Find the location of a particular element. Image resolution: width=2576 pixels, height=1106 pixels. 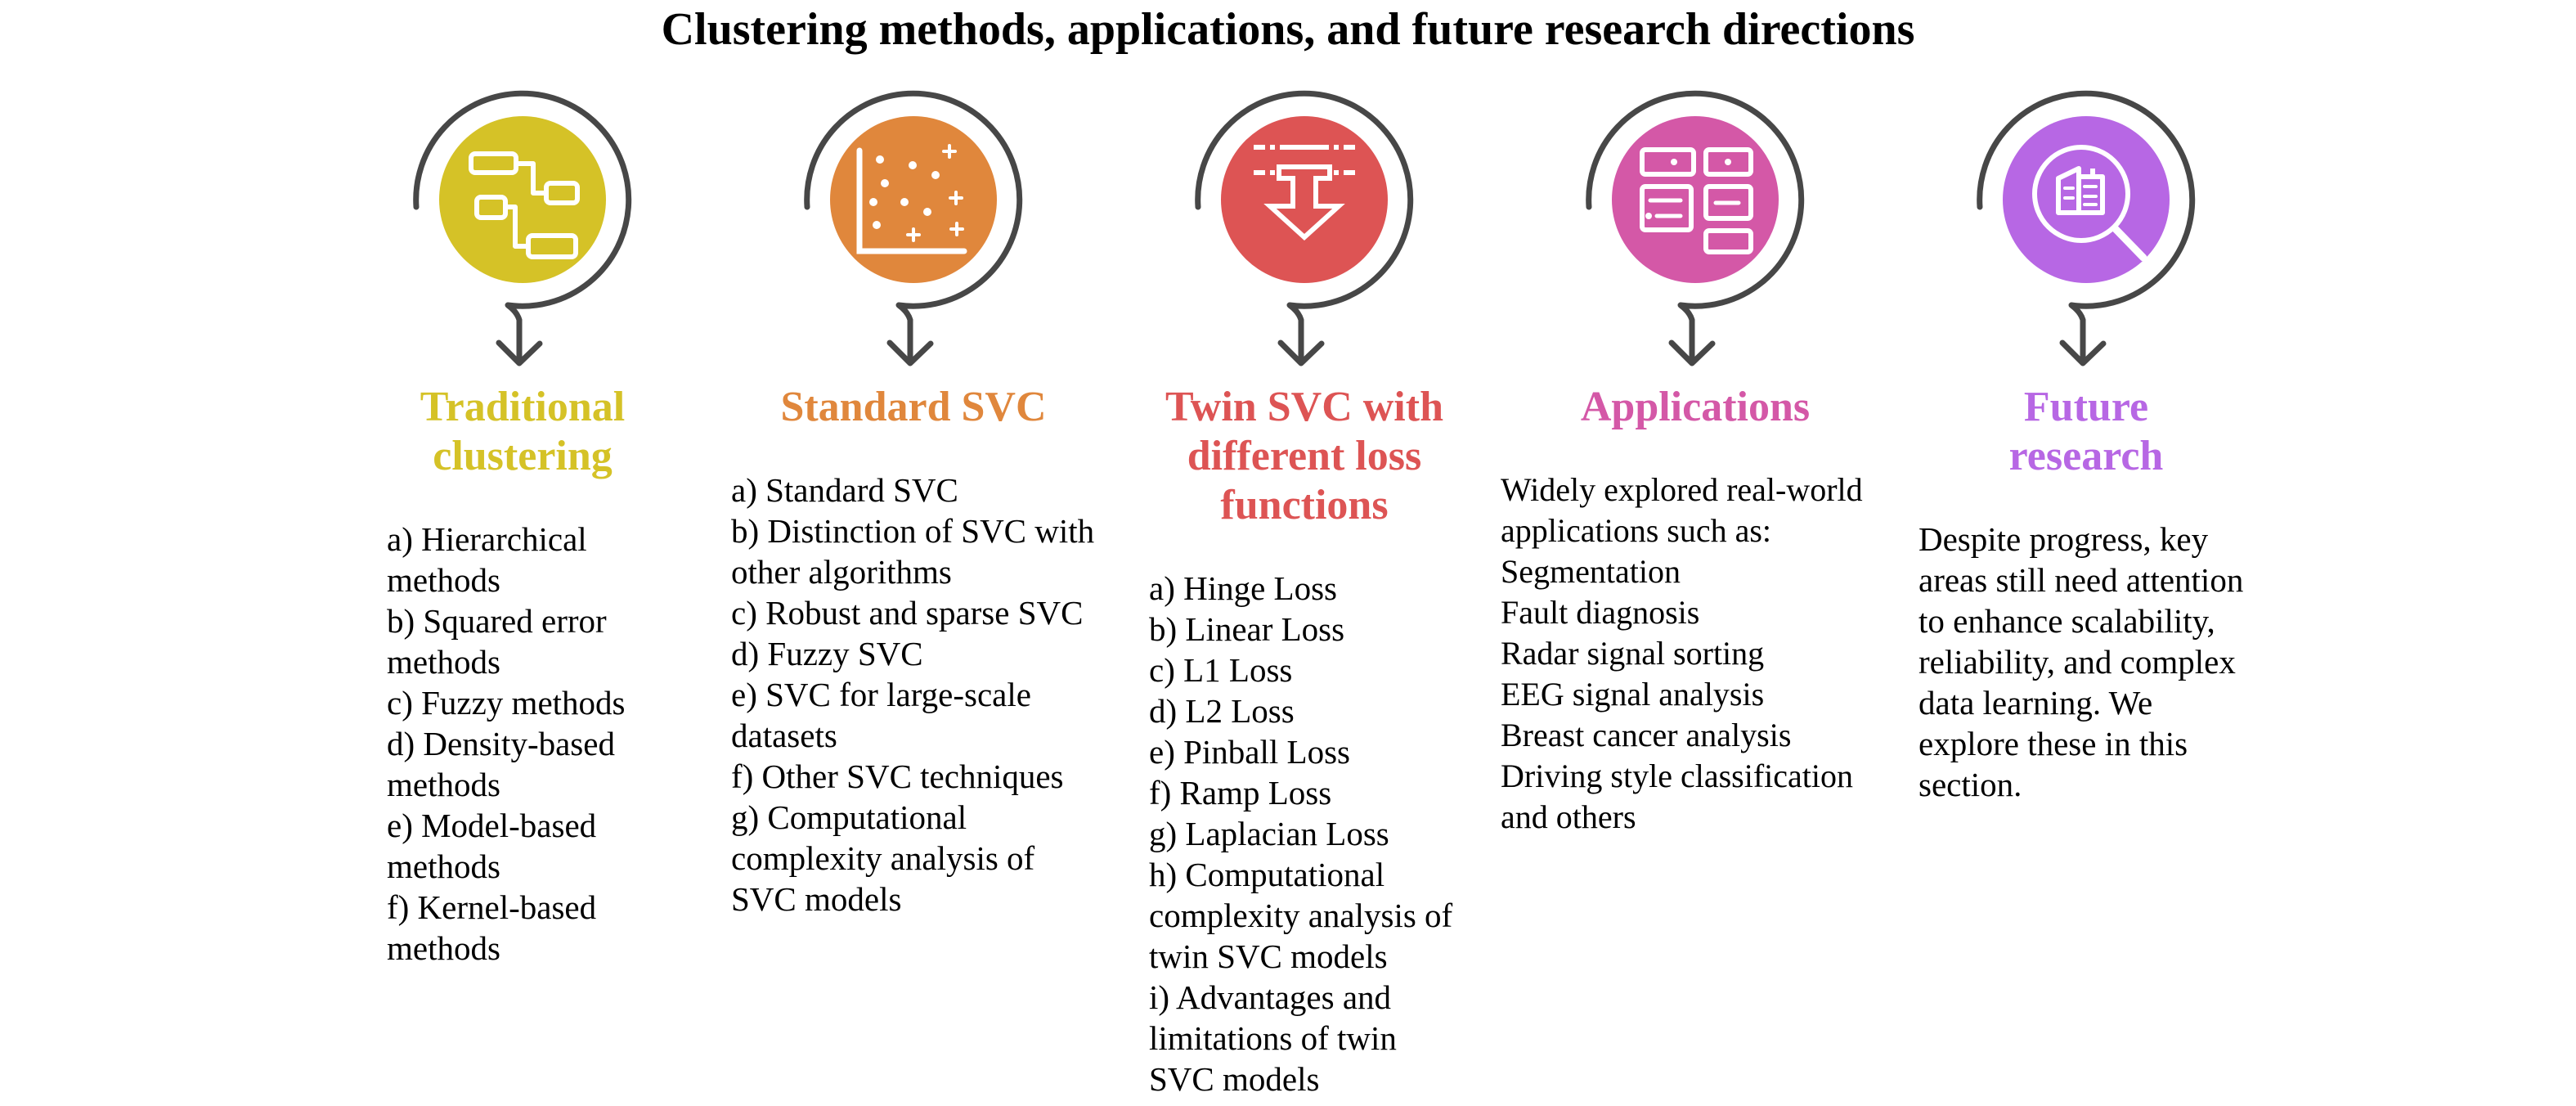

scatter-plot-icon is located at coordinates (913, 228).